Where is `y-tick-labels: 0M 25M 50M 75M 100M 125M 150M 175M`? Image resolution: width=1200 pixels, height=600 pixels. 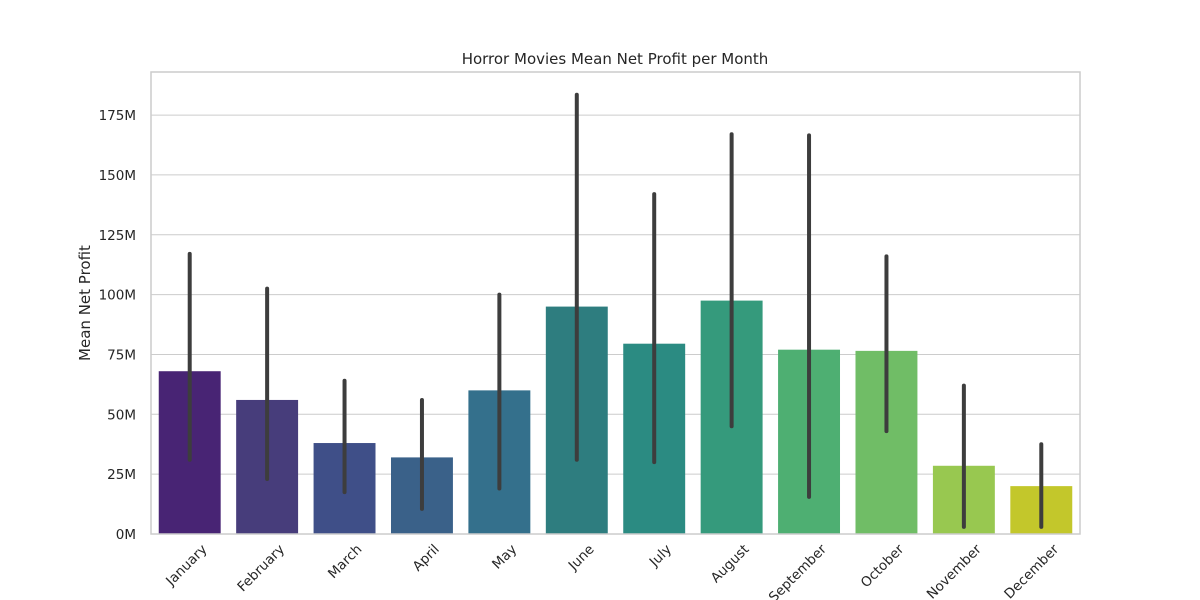
y-tick-labels: 0M 25M 50M 75M 100M 125M 150M 175M is located at coordinates (117, 325).